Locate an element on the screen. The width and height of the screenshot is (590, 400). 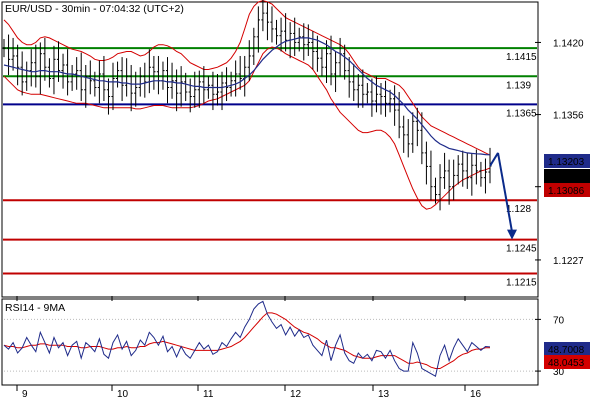
x-tick-label: 16 is located at coordinates (476, 394).